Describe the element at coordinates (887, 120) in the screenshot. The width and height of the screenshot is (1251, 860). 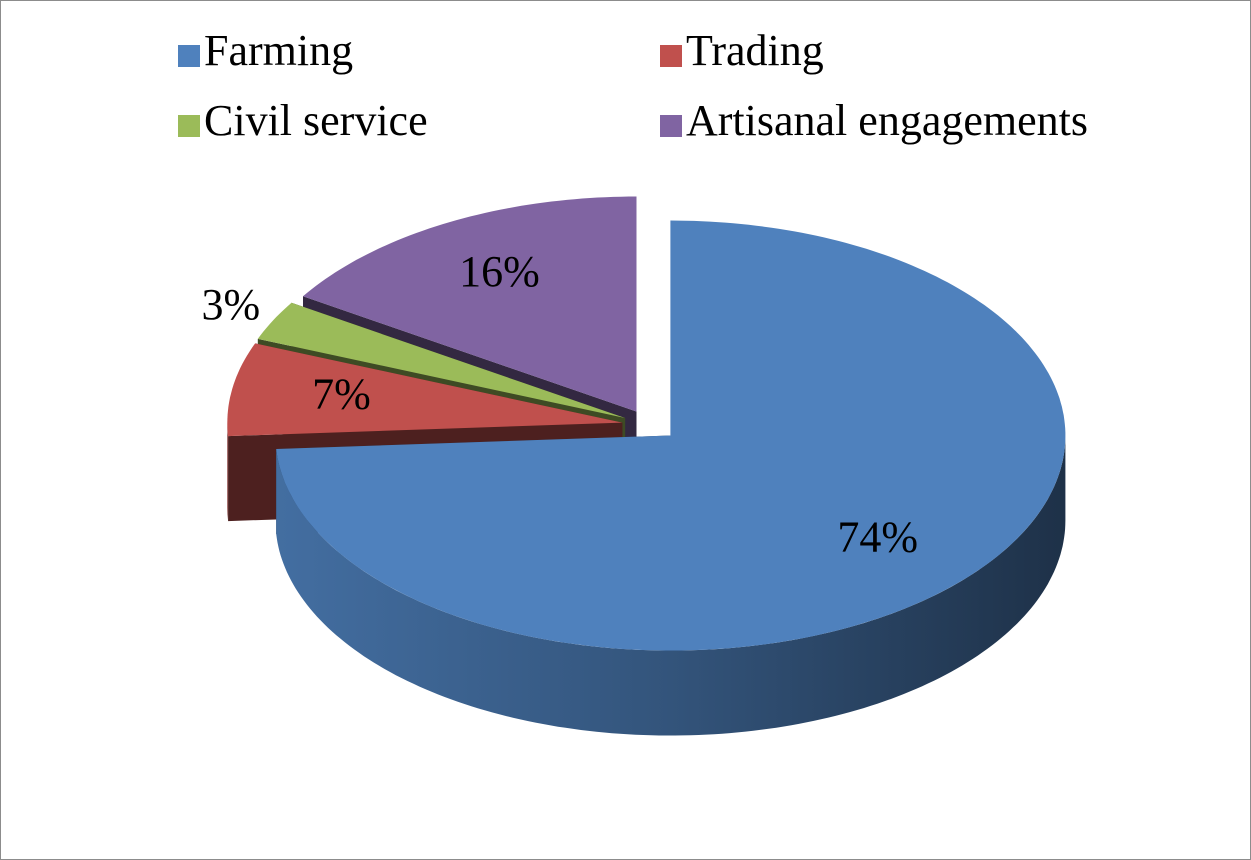
I see `legend-label: Artisanal engagements` at that location.